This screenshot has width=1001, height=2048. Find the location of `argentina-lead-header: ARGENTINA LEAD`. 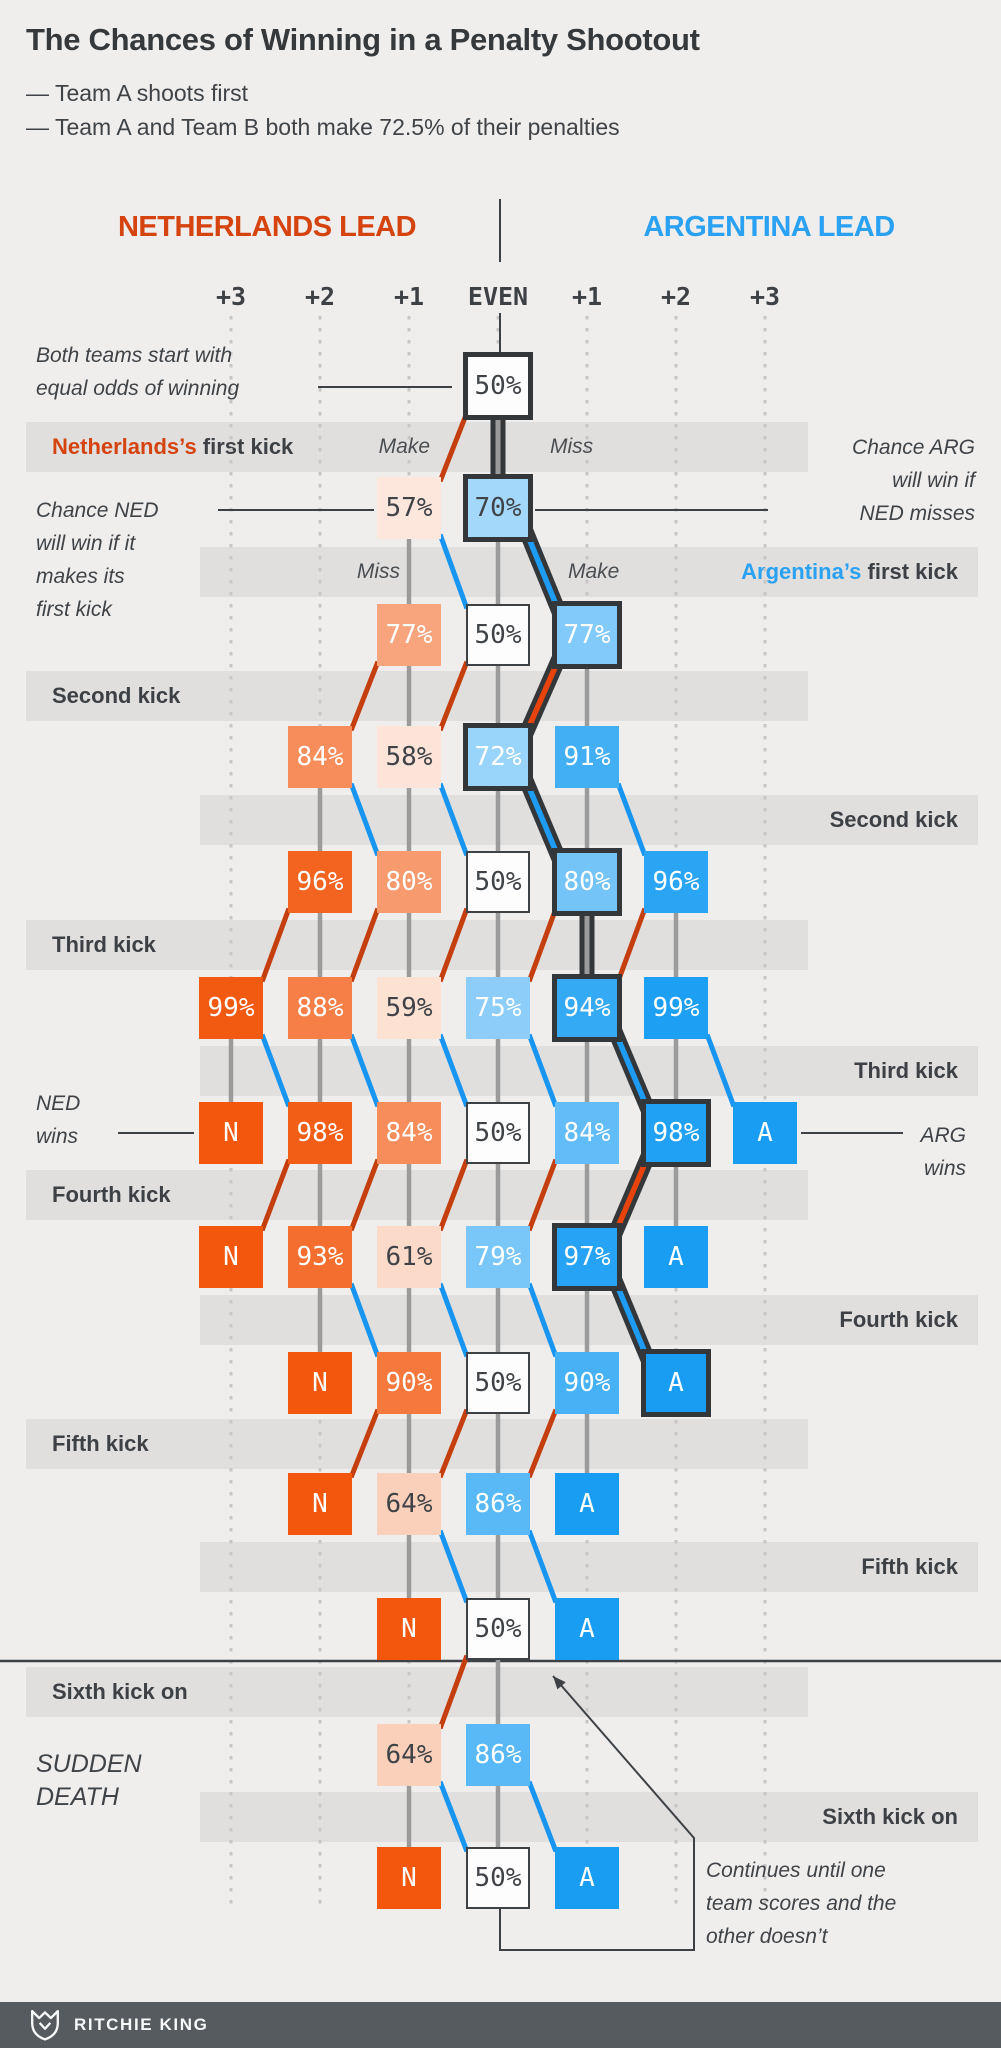

argentina-lead-header: ARGENTINA LEAD is located at coordinates (769, 227).